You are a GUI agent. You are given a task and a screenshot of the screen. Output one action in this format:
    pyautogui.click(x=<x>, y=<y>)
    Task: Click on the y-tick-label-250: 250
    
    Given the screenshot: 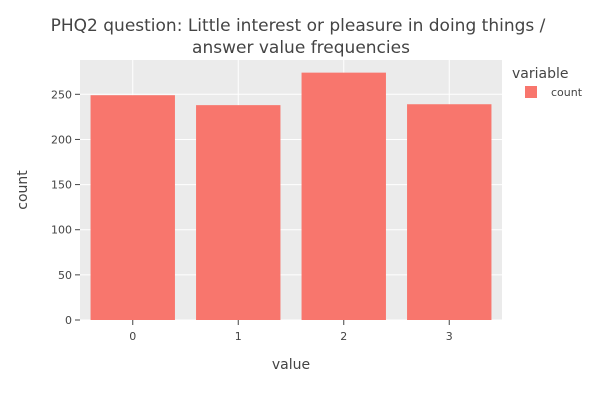 What is the action you would take?
    pyautogui.click(x=61, y=94)
    